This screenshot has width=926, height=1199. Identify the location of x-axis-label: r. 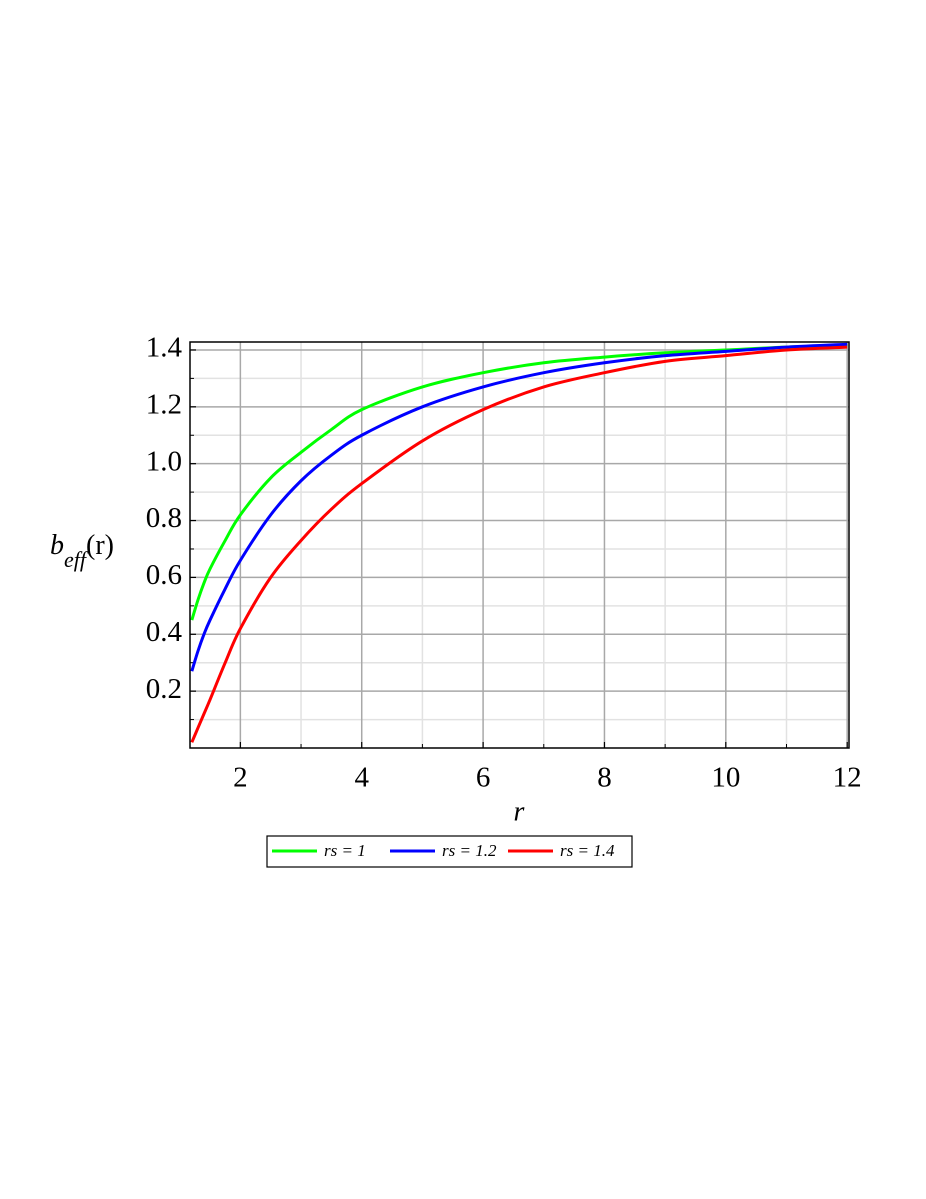
(519, 811).